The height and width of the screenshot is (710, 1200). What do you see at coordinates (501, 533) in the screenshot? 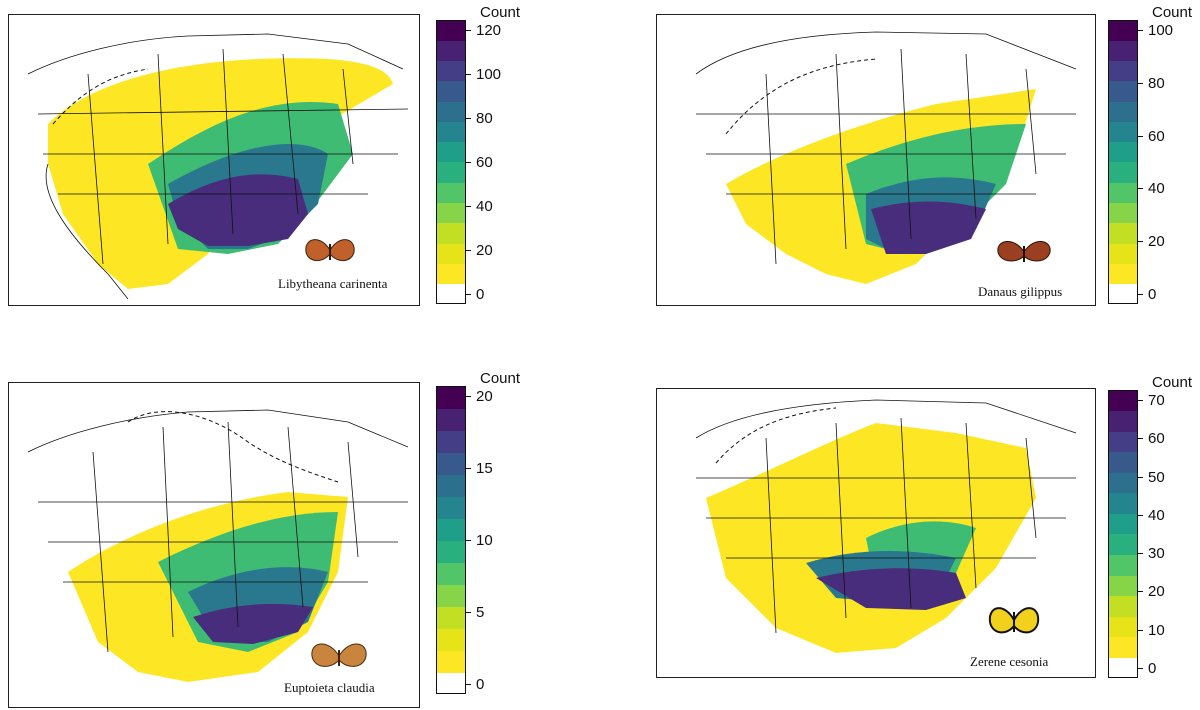
I see `color-legend-euptoieta: Count 0 5 10 15 20` at bounding box center [501, 533].